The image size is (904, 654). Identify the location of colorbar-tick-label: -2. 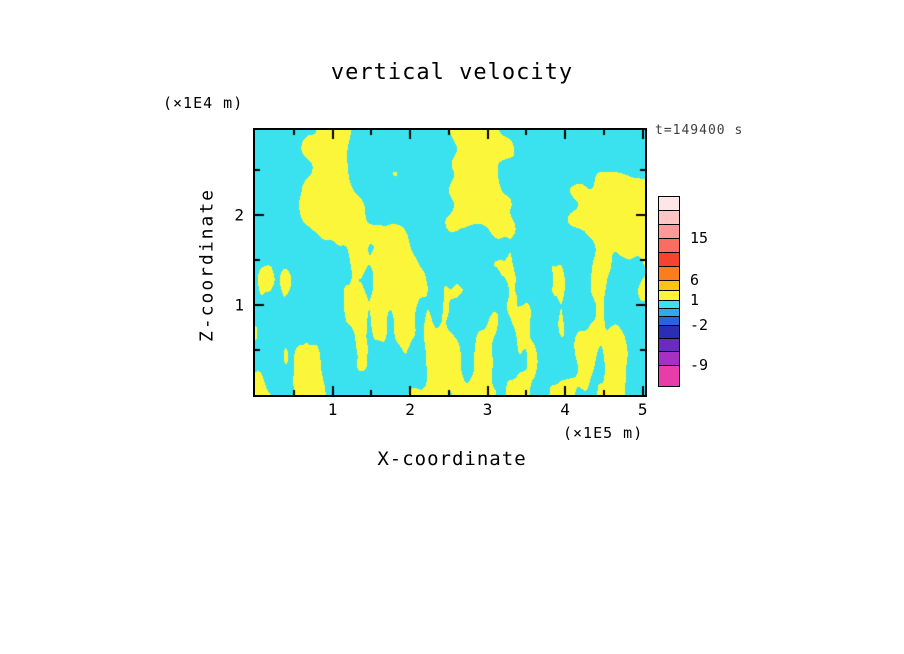
(699, 325).